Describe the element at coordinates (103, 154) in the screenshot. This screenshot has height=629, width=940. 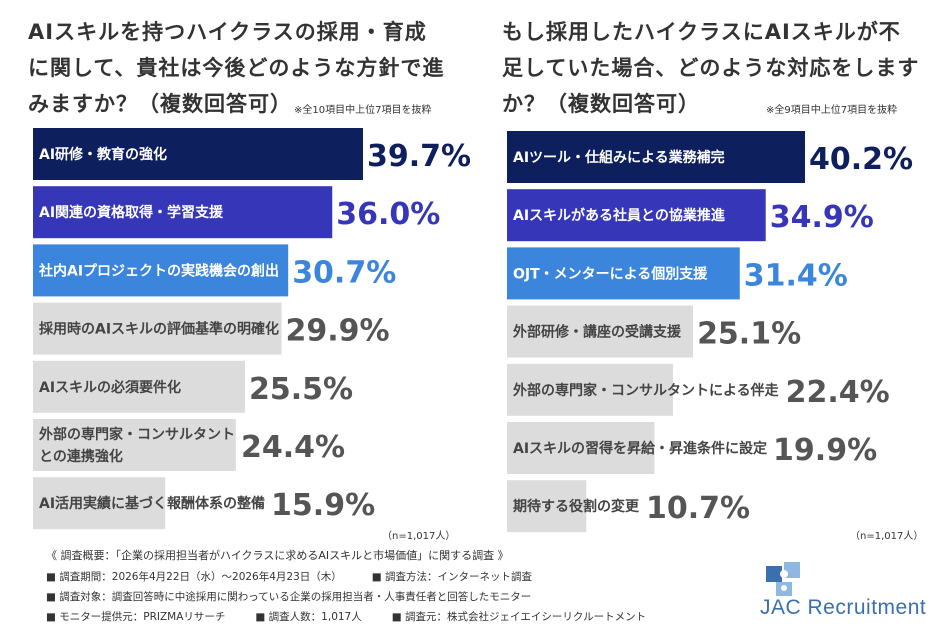
I see `category-label: AI研修・教育の強化` at that location.